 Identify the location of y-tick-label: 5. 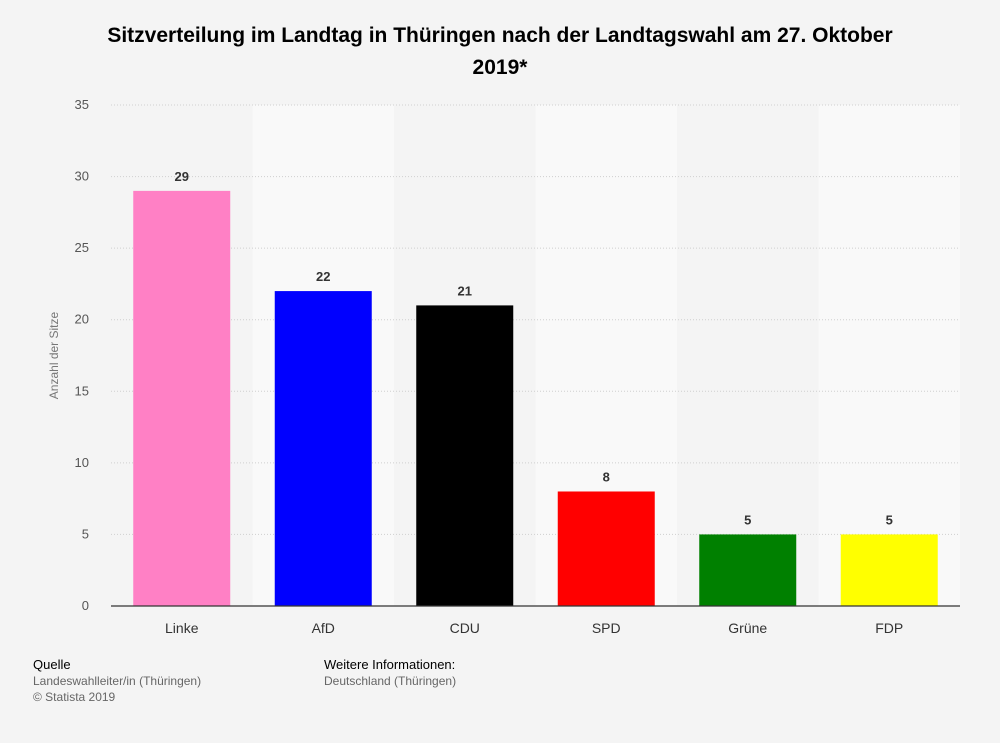
(85, 533).